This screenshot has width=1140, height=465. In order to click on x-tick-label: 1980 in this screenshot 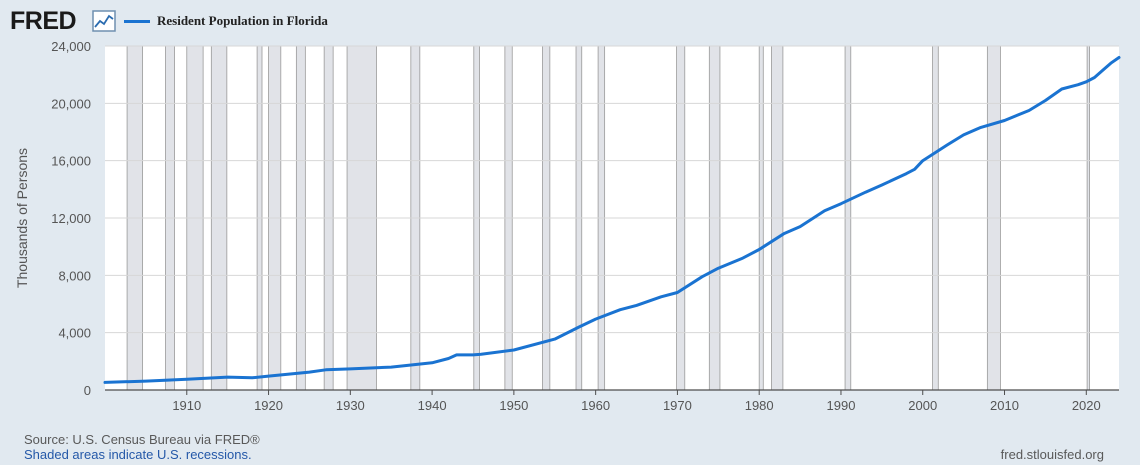, I will do `click(759, 405)`.